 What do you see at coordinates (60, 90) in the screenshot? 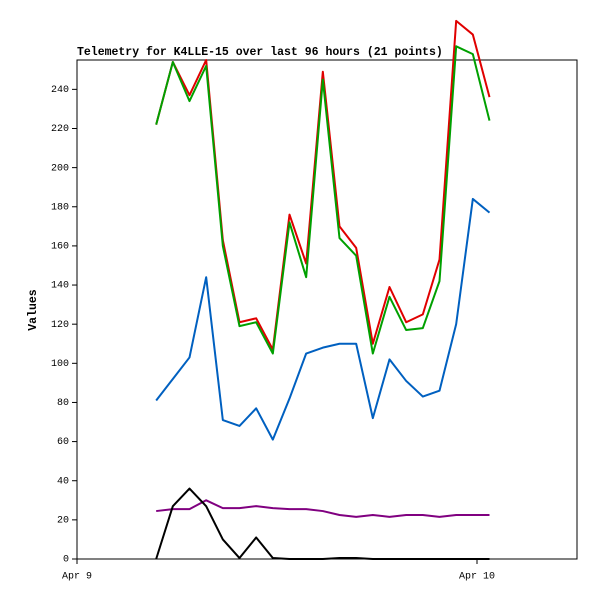
I see `y-tick-label: 240` at bounding box center [60, 90].